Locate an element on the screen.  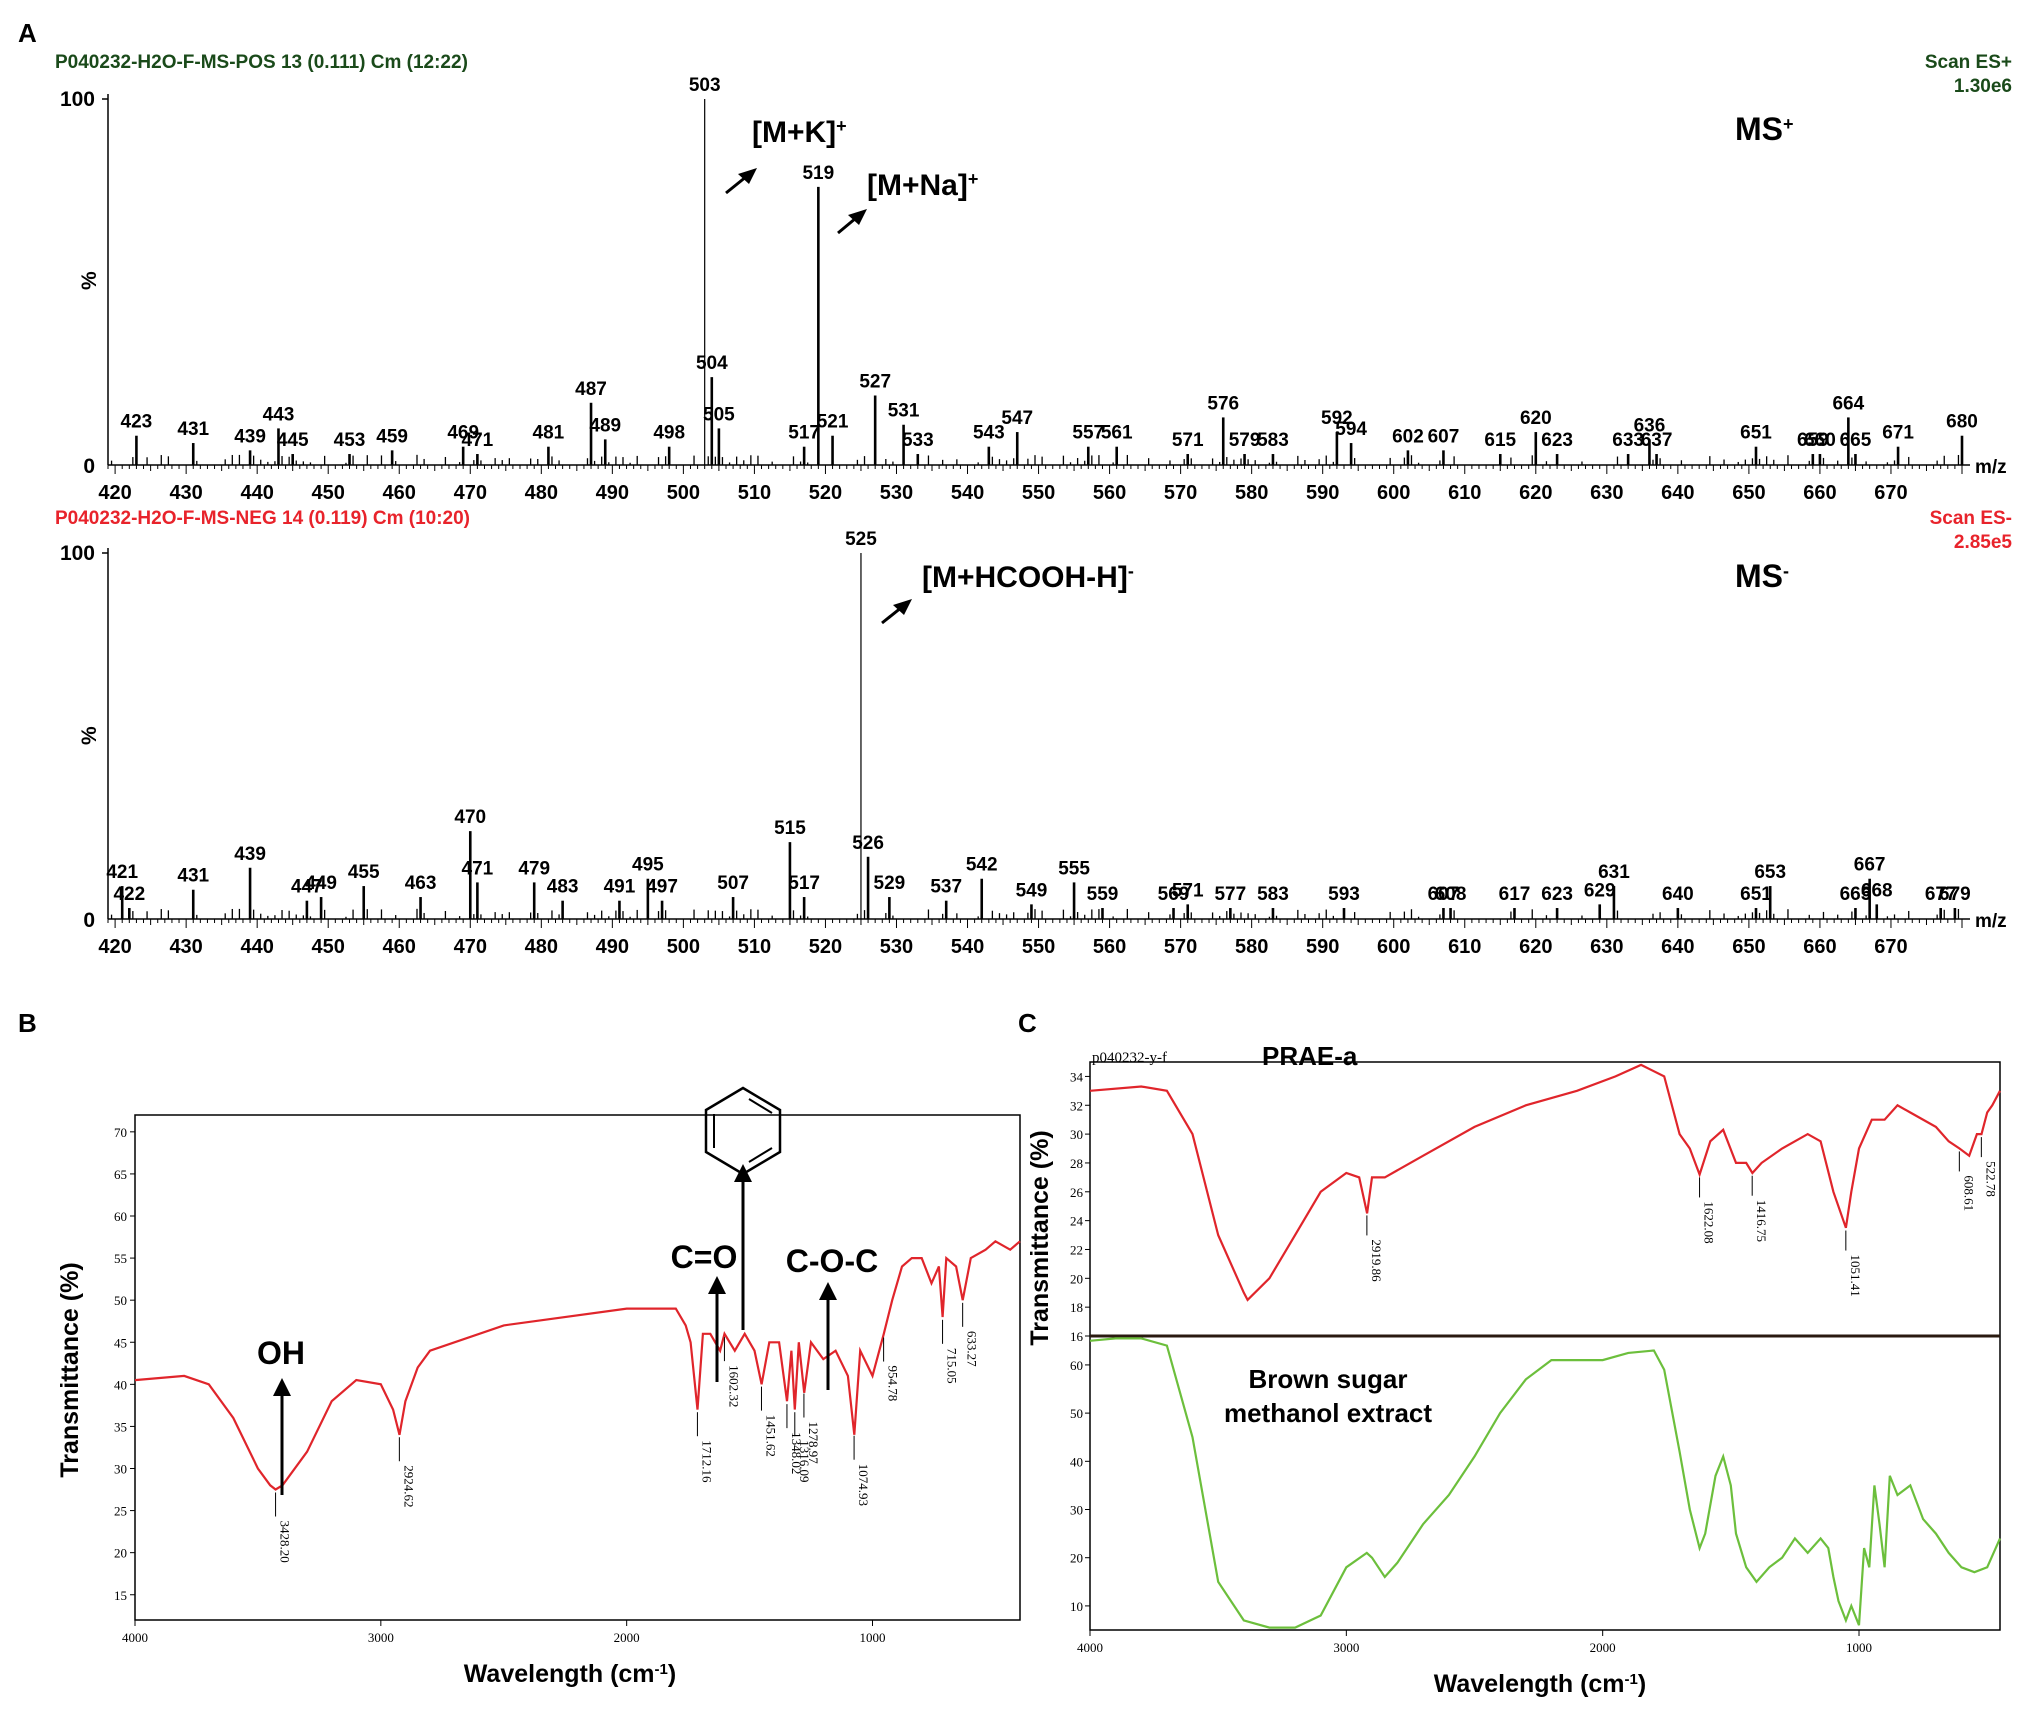
benzene-ring-icon is located at coordinates (743, 1131).